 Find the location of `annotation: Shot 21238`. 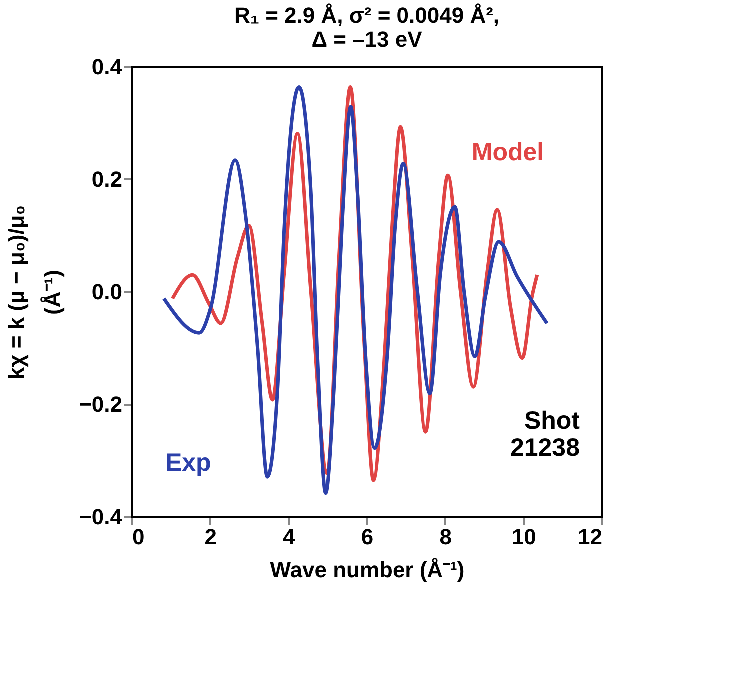

annotation: Shot 21238 is located at coordinates (545, 434).